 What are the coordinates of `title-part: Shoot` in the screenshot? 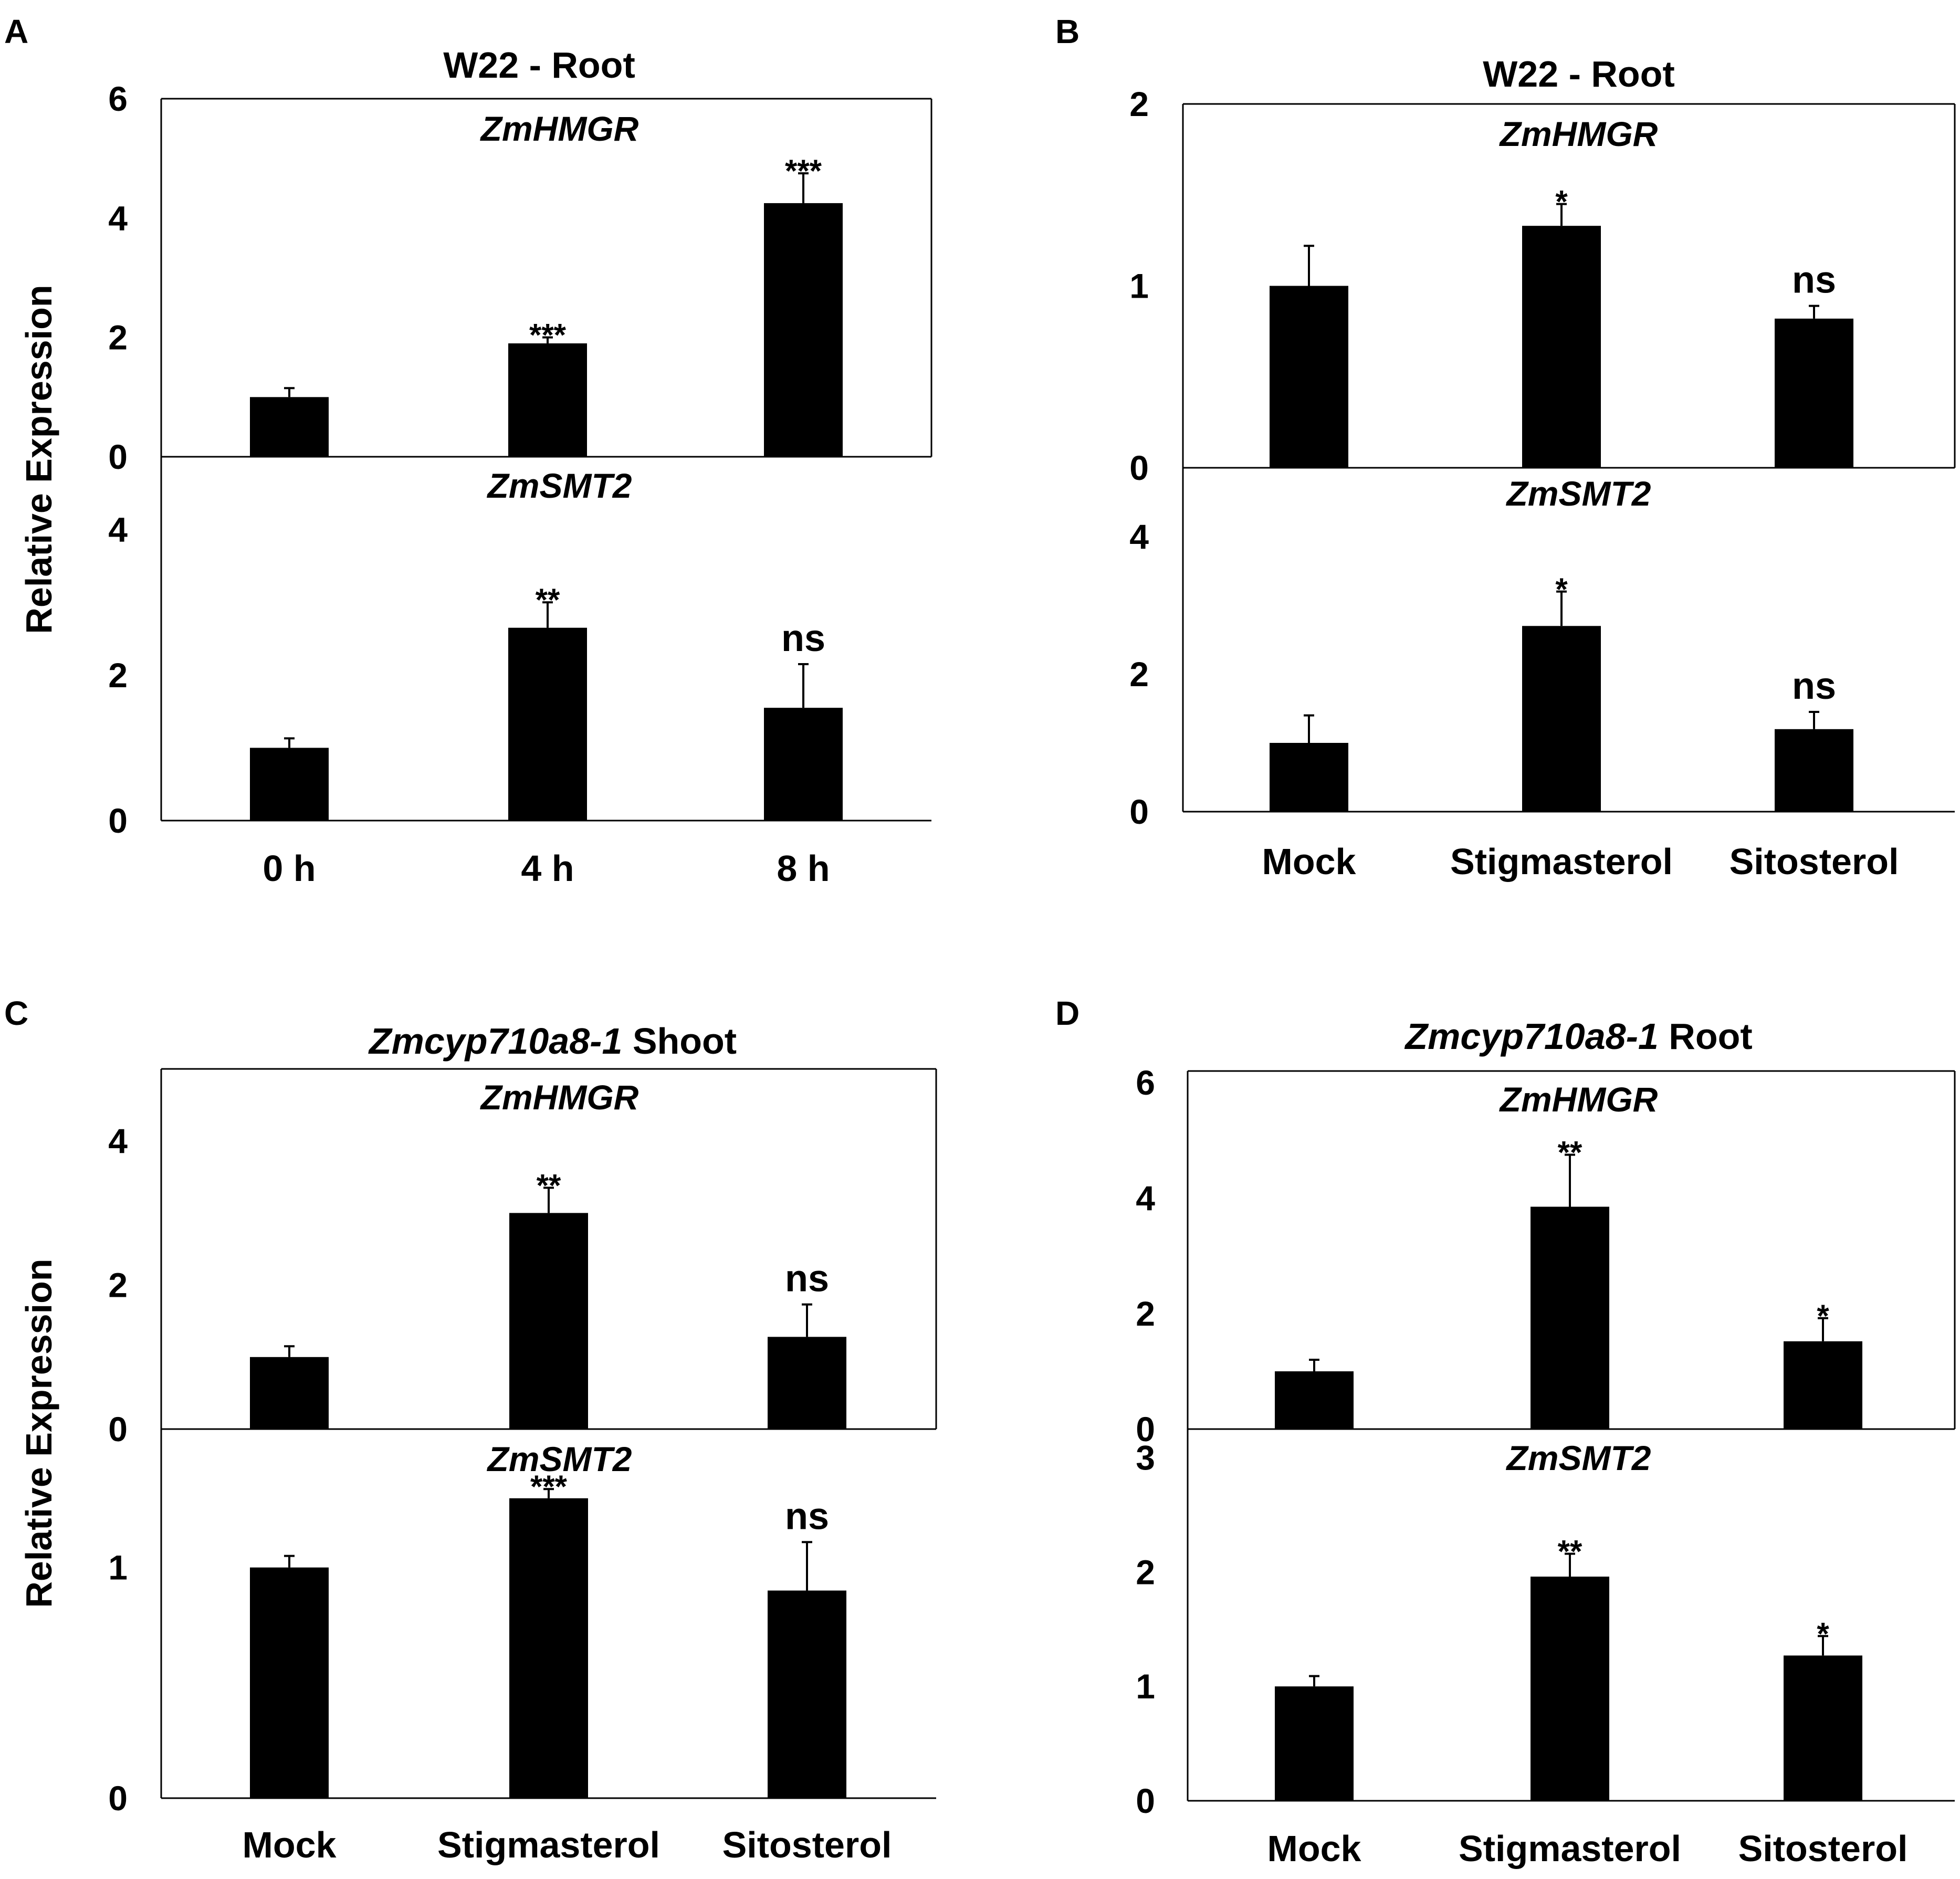 It's located at (679, 1041).